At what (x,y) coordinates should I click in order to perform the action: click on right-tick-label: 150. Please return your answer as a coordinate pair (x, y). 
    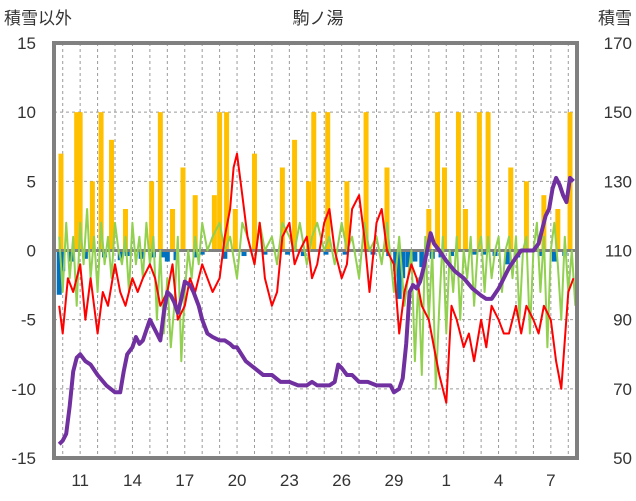
    Looking at the image, I should click on (618, 112).